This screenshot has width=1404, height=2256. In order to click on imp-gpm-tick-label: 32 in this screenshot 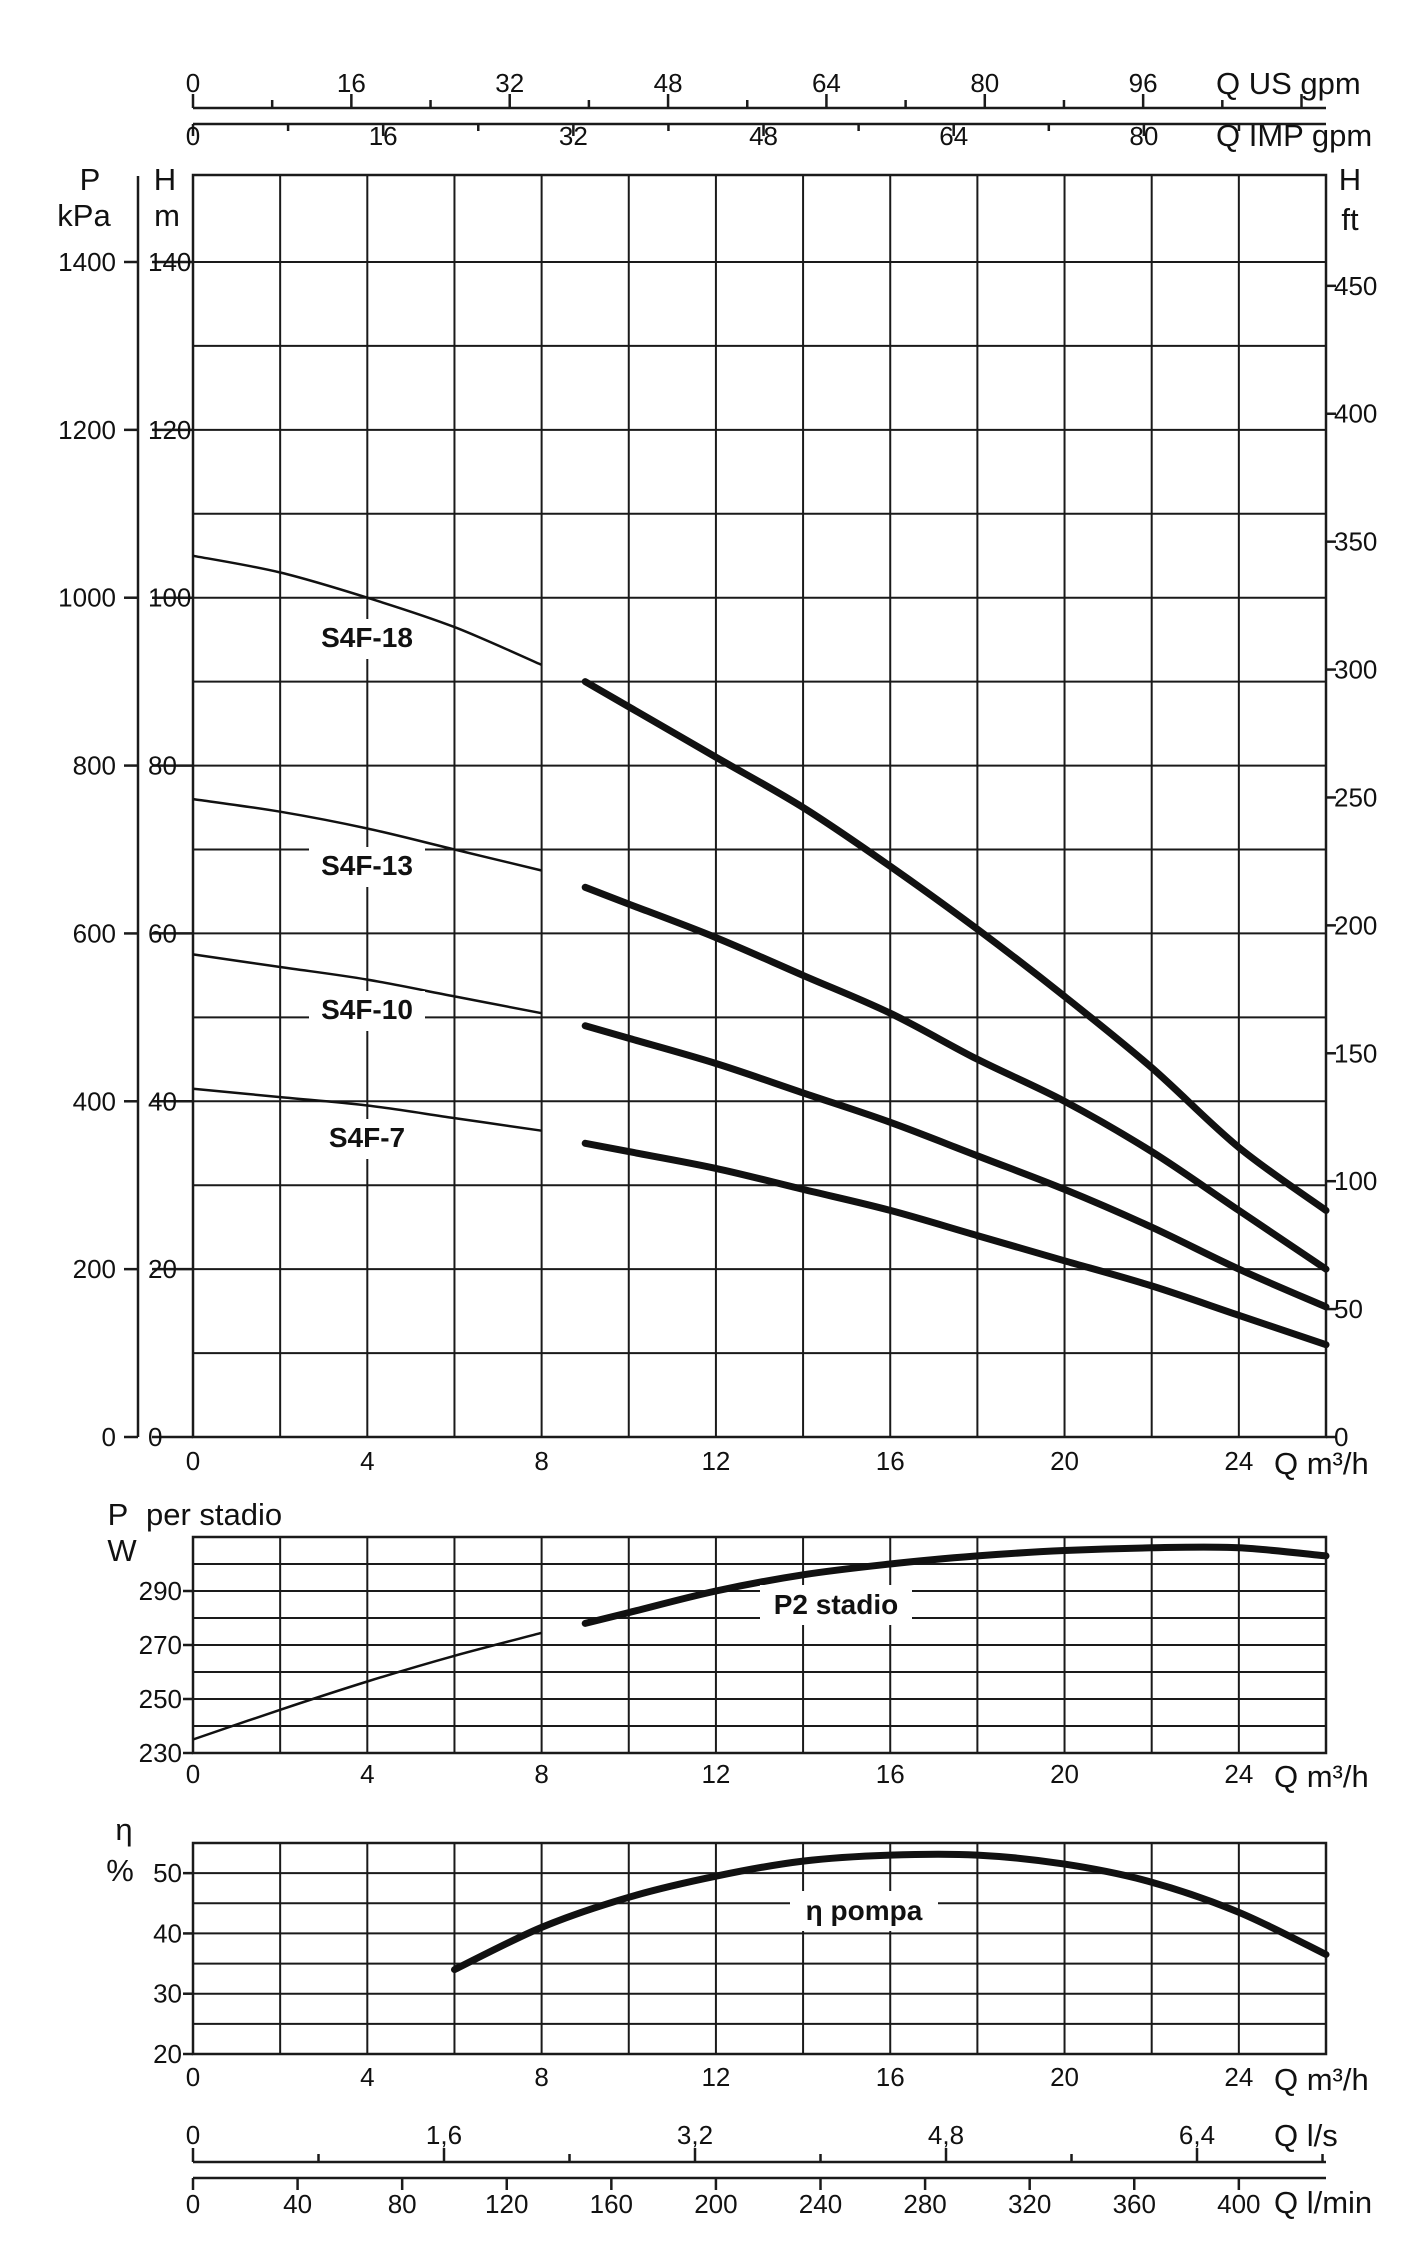, I will do `click(573, 136)`.